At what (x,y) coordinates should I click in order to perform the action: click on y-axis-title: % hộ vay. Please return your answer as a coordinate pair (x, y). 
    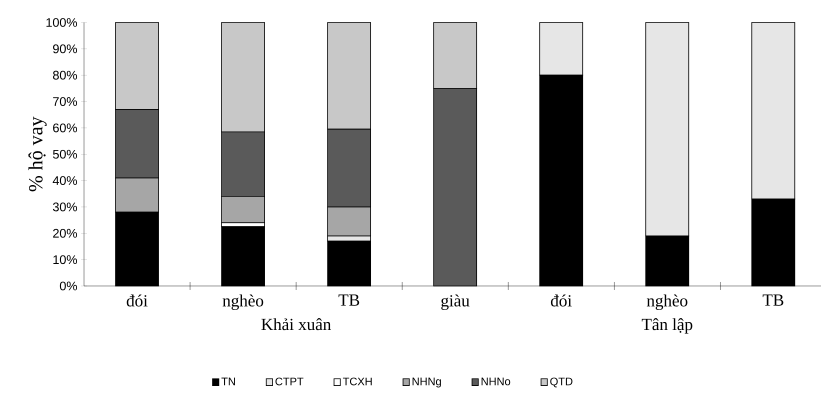
    Looking at the image, I should click on (37, 154).